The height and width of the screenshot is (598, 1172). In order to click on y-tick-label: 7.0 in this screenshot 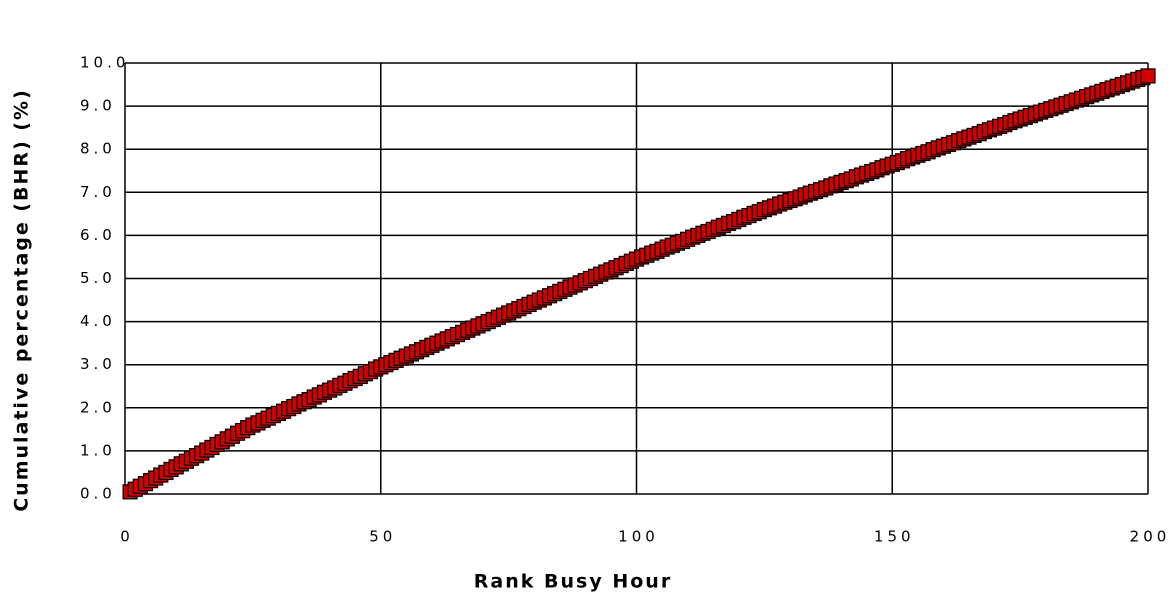, I will do `click(98, 192)`.